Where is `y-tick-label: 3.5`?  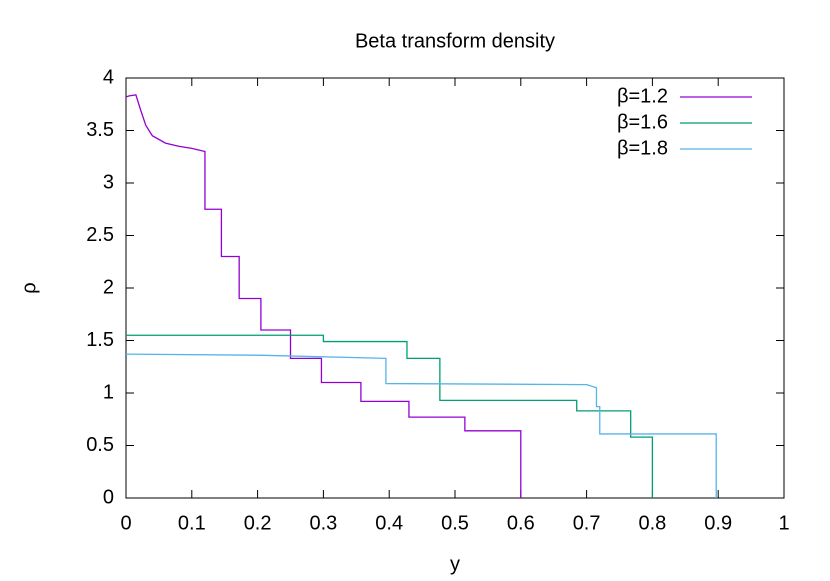 y-tick-label: 3.5 is located at coordinates (100, 130).